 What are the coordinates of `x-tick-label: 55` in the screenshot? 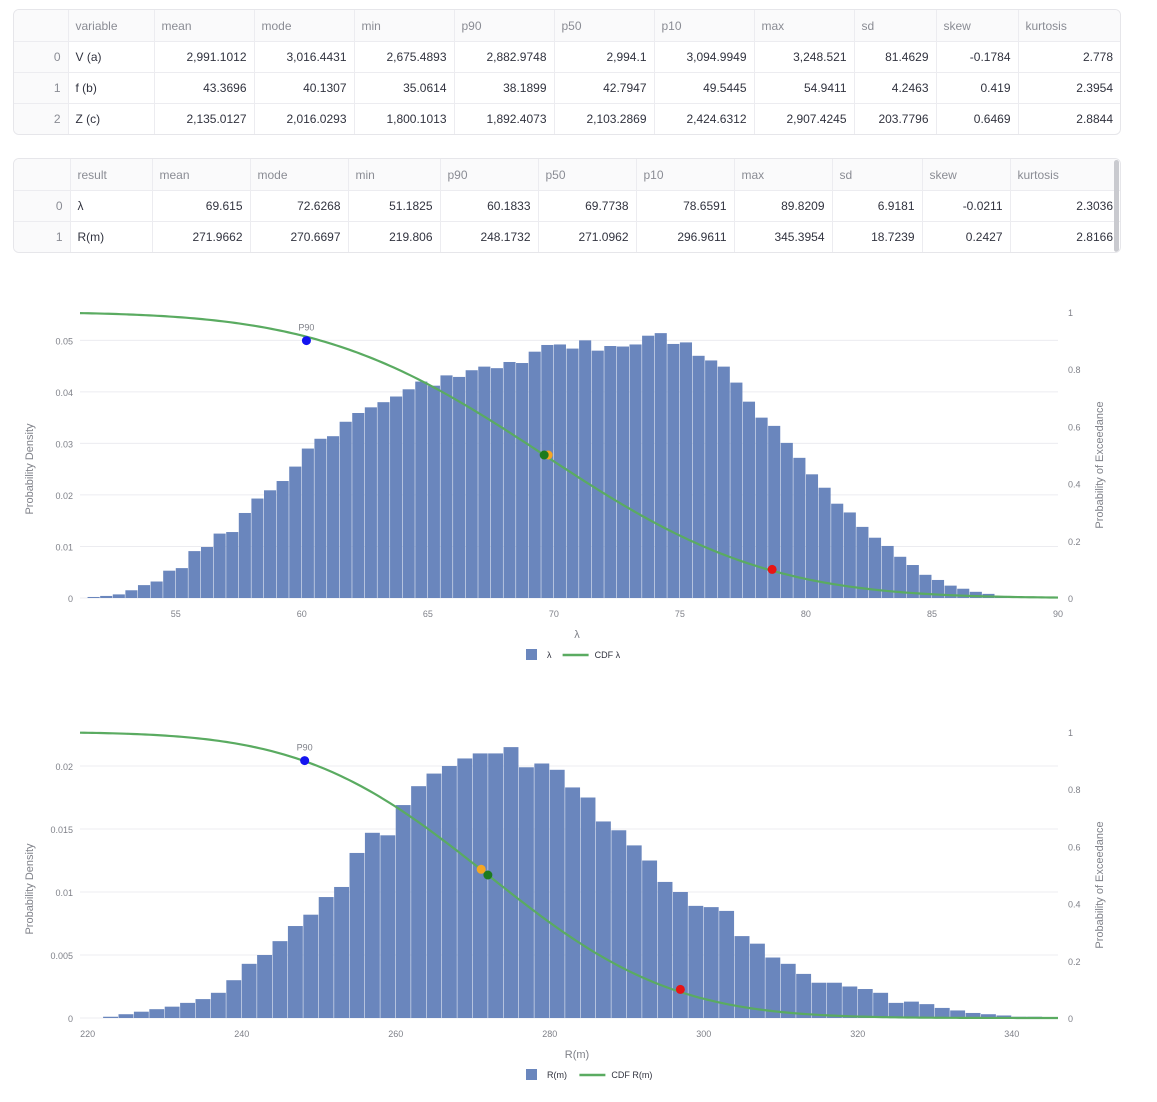 It's located at (176, 614).